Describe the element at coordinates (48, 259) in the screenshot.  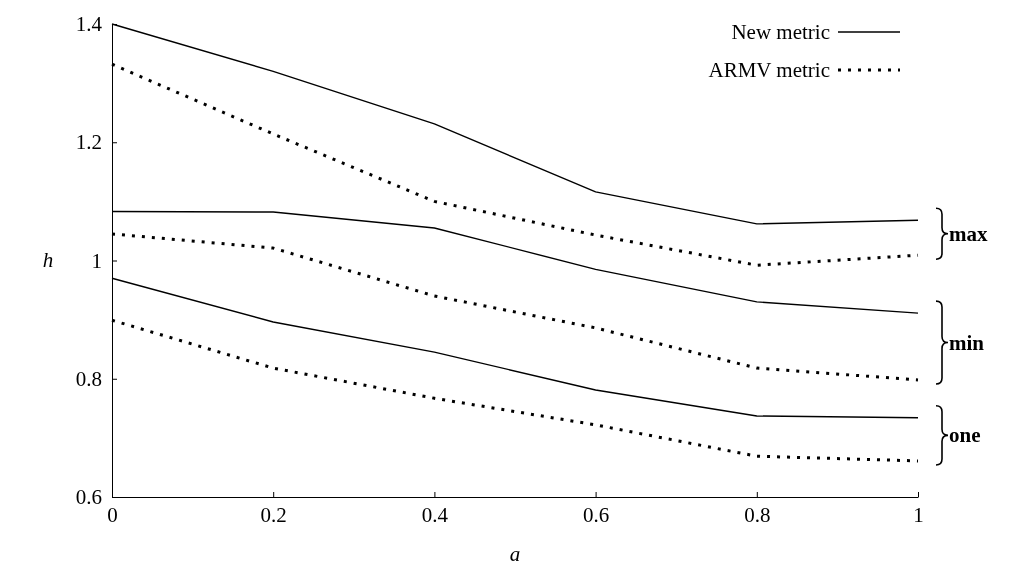
I see `y-axis-title: h` at that location.